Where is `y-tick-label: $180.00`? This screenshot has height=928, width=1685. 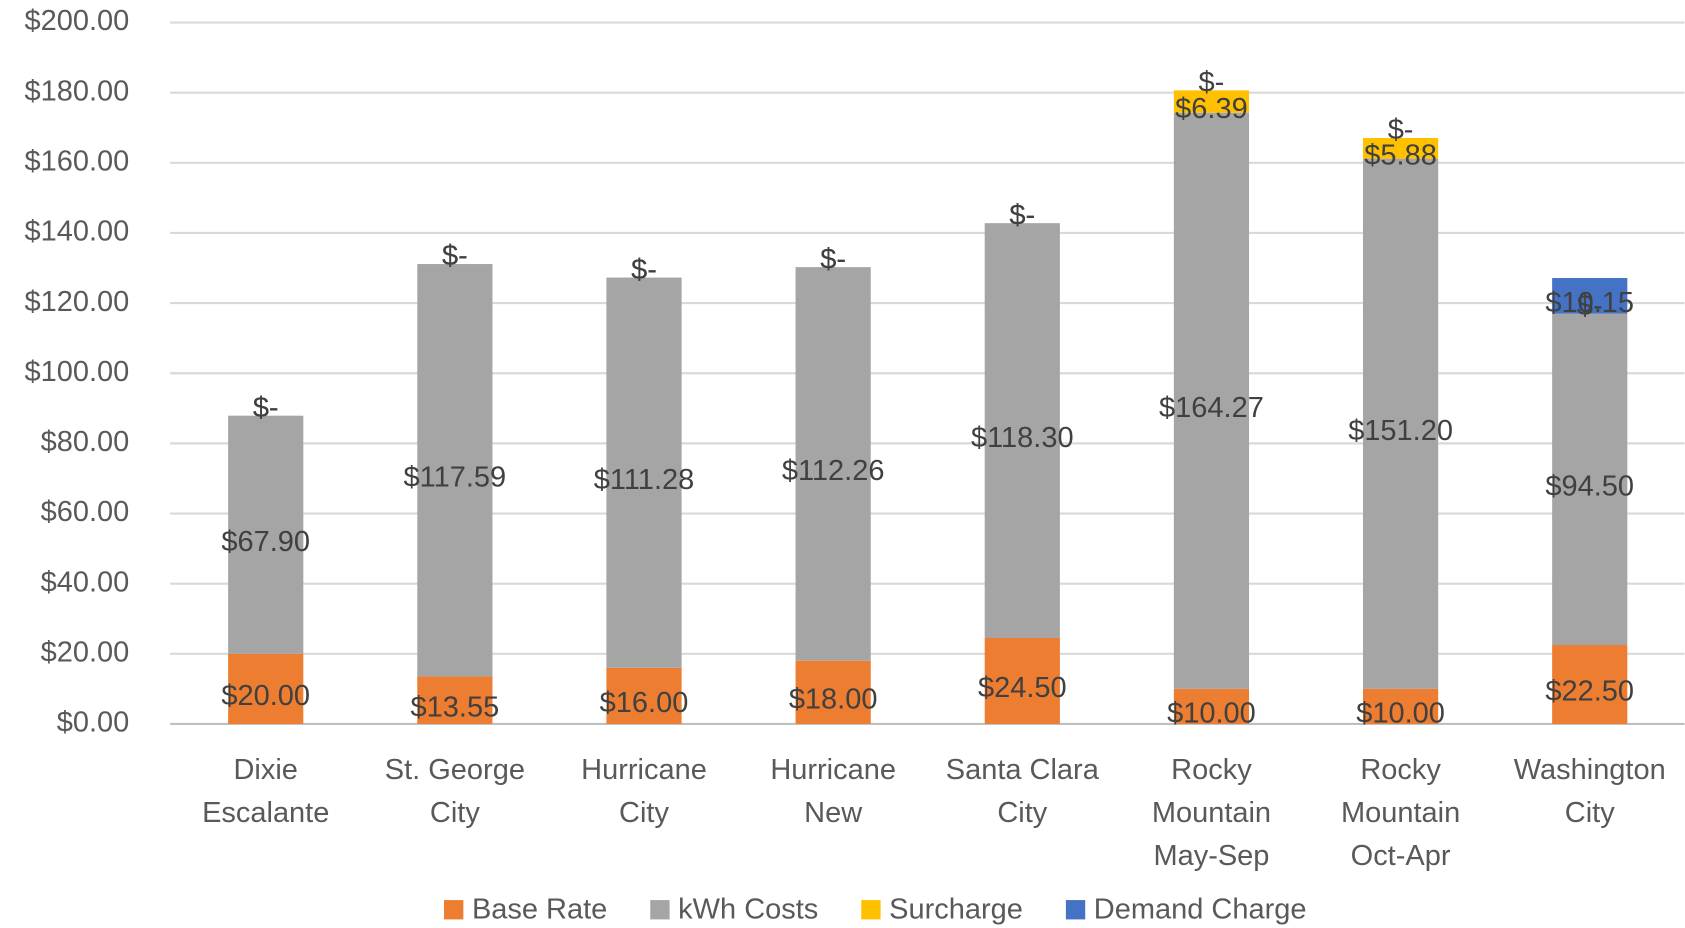
y-tick-label: $180.00 is located at coordinates (77, 91).